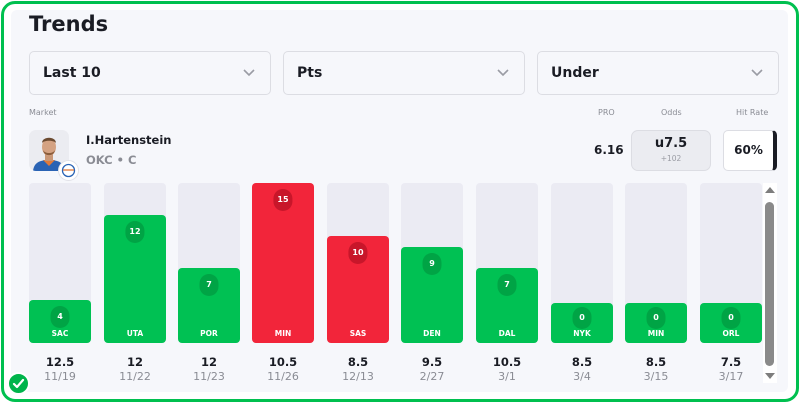  Describe the element at coordinates (731, 333) in the screenshot. I see `bar-opponent-label: ORL` at that location.